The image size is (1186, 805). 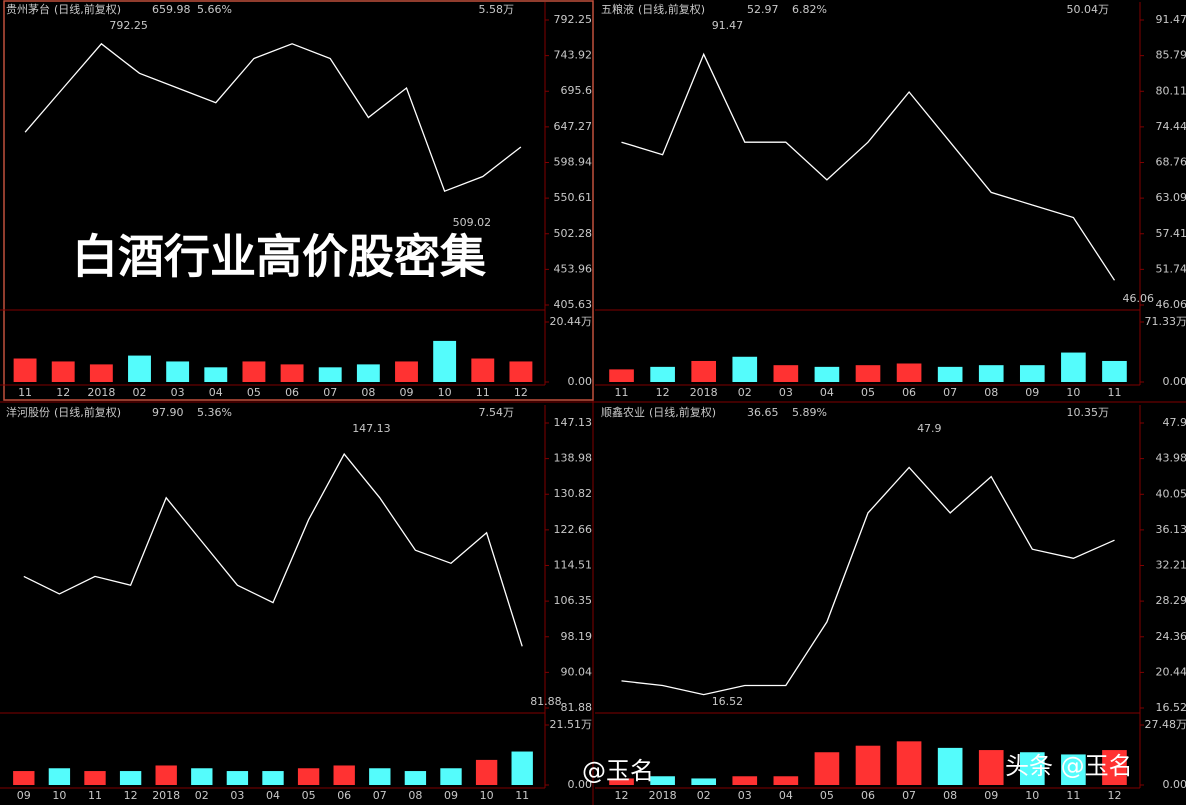 I want to click on y-tick-label: 32.21, so click(x=1171, y=565).